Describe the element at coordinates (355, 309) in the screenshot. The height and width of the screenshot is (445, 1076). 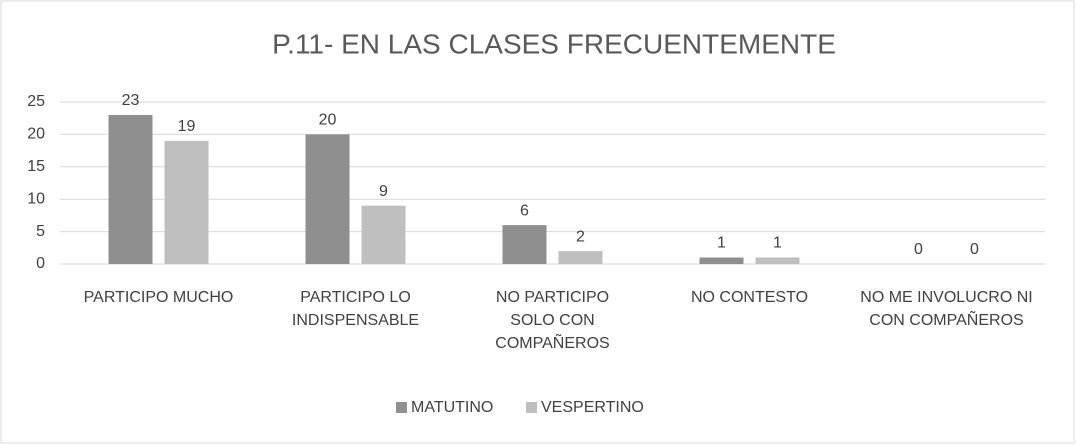
I see `x-tick-label: PARTICIPO LO INDISPENSABLE` at that location.